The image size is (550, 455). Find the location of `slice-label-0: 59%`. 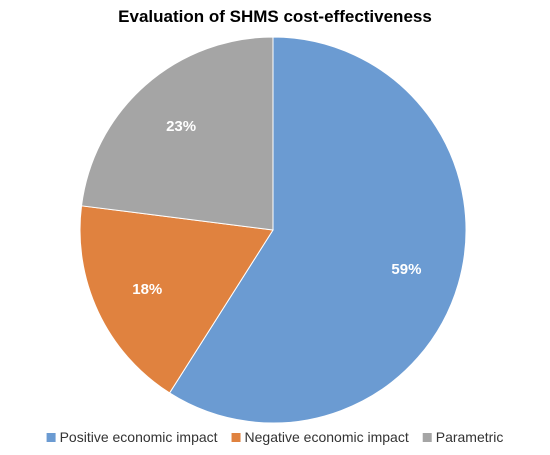

slice-label-0: 59% is located at coordinates (406, 269).